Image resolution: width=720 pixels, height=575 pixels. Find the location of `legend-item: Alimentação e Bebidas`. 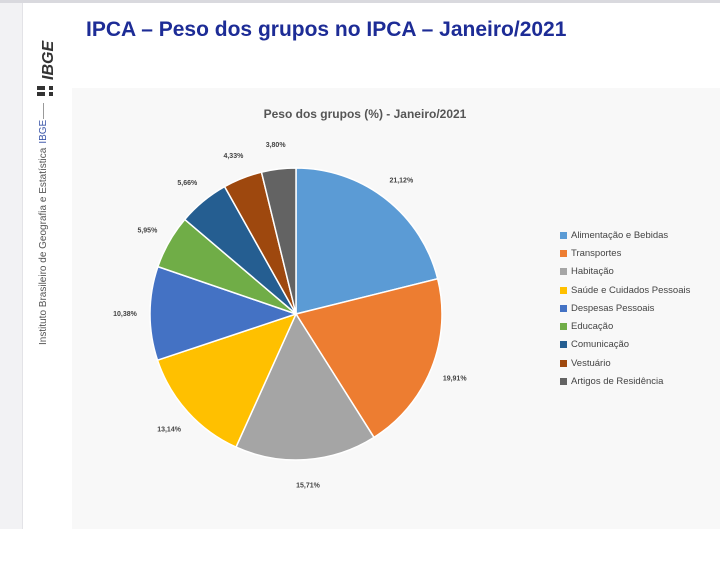

legend-item: Alimentação e Bebidas is located at coordinates (625, 235).